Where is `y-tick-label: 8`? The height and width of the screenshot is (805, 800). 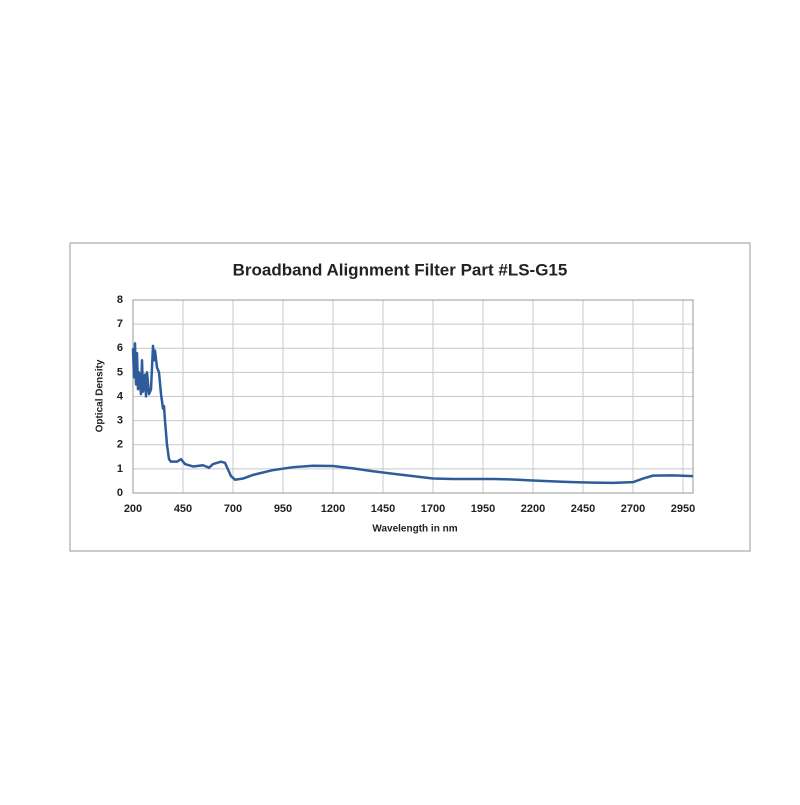 y-tick-label: 8 is located at coordinates (120, 300).